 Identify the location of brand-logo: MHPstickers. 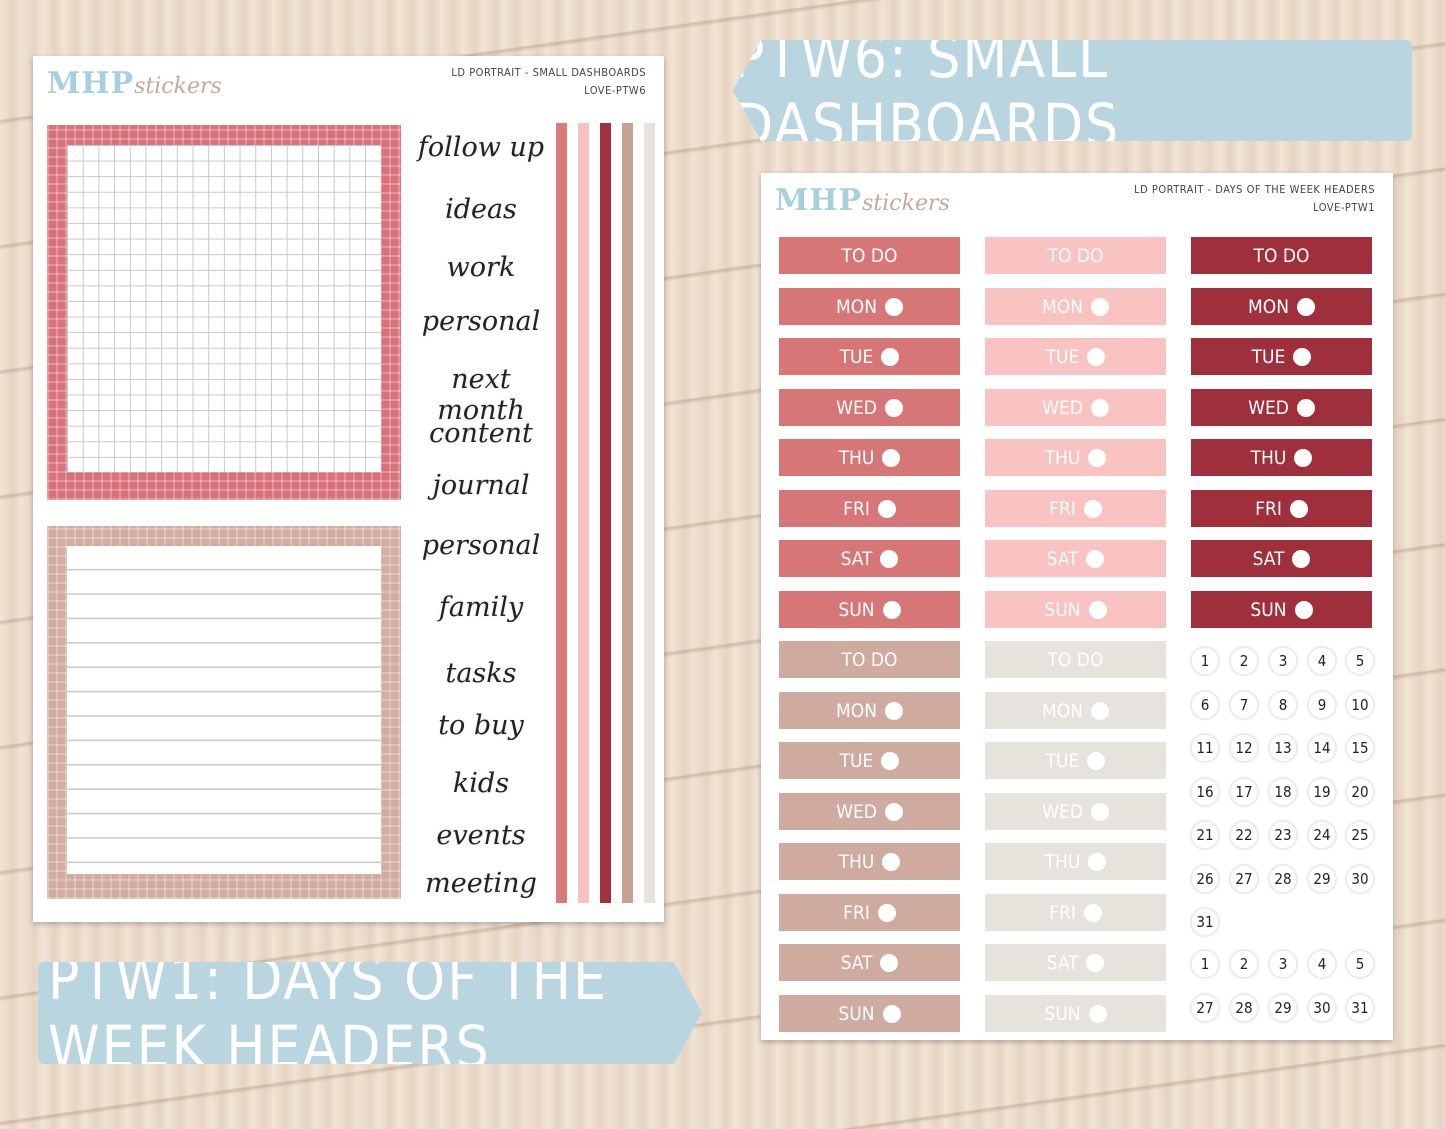
(134, 83).